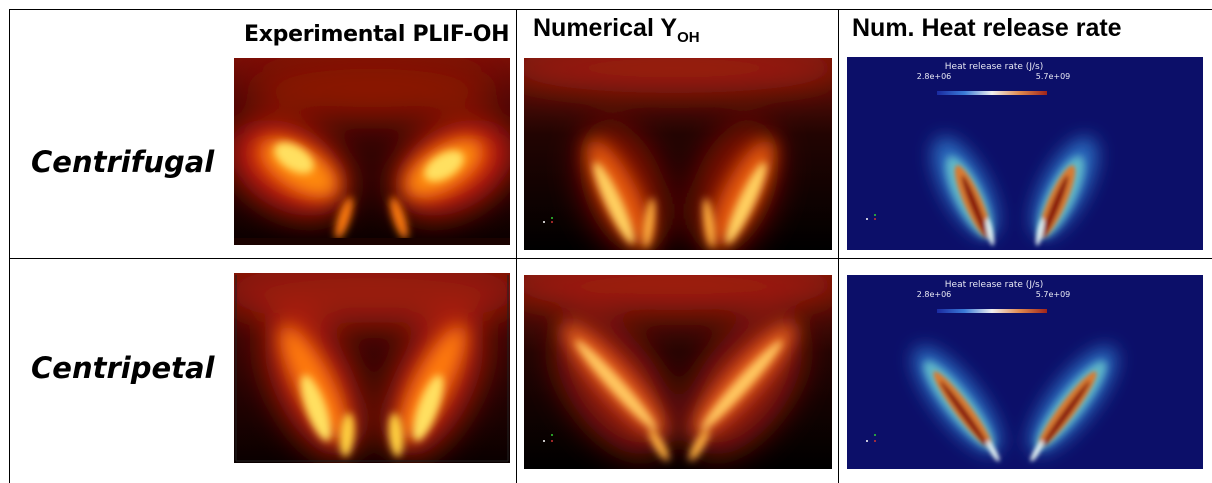 This screenshot has height=483, width=1212. I want to click on header-numerical-subscript: OH, so click(688, 37).